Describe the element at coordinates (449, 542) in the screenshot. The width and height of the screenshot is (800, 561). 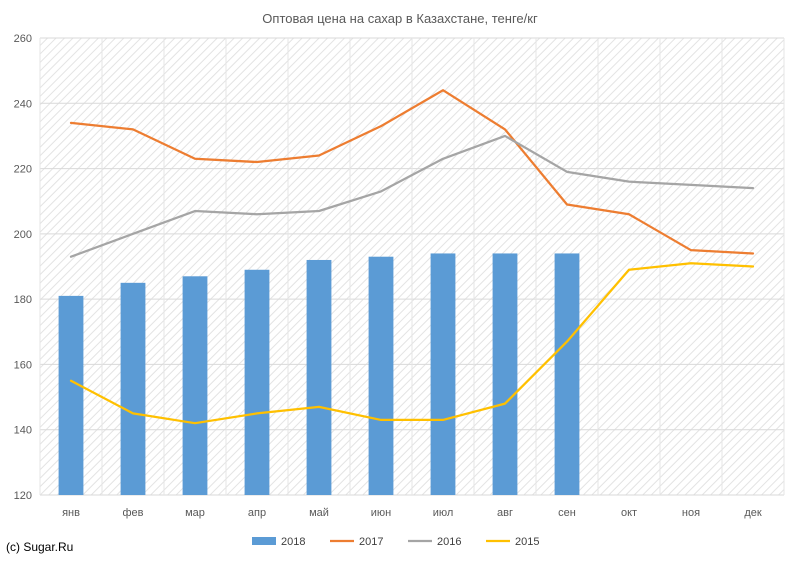
I see `legend-label: 2016` at that location.